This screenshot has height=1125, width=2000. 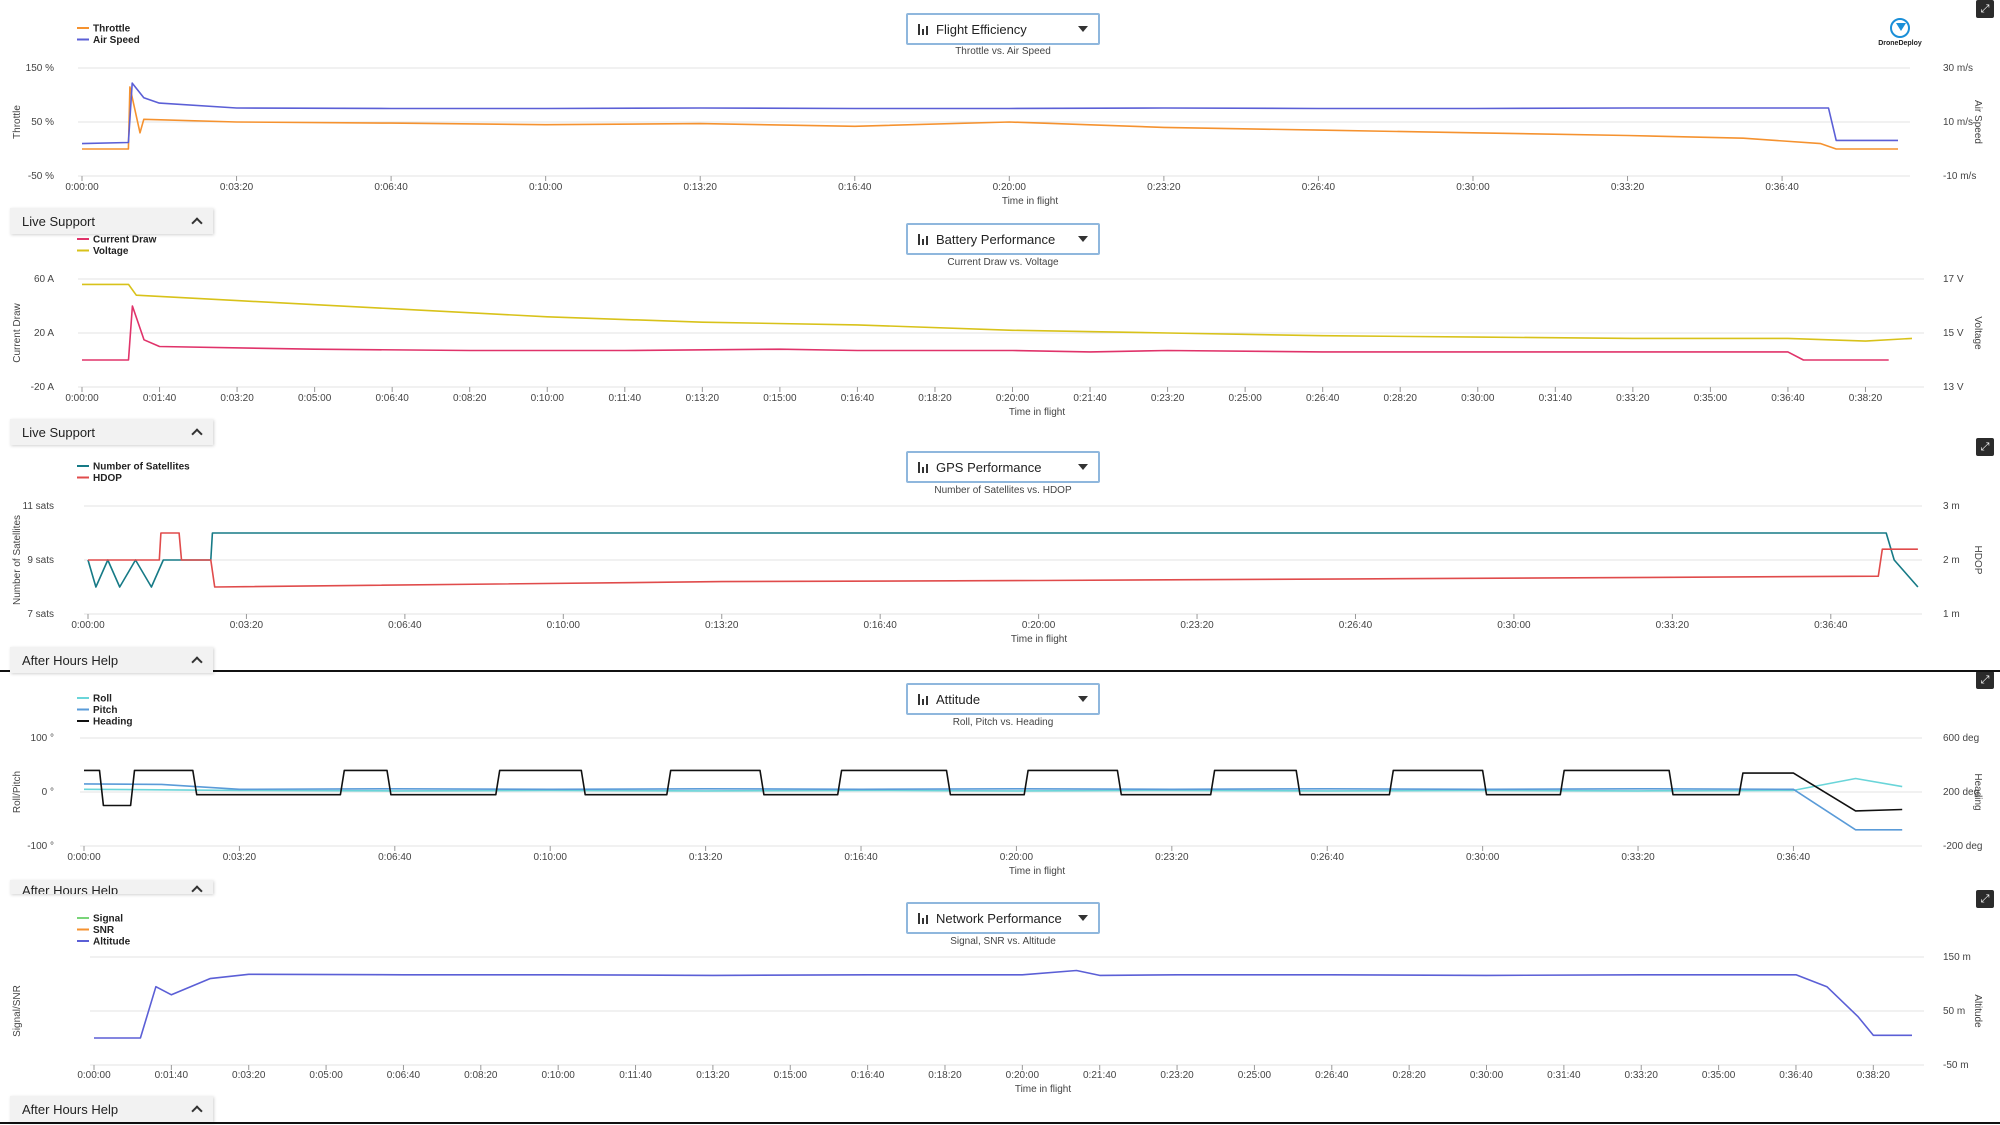 I want to click on section-divider, so click(x=1000, y=1123).